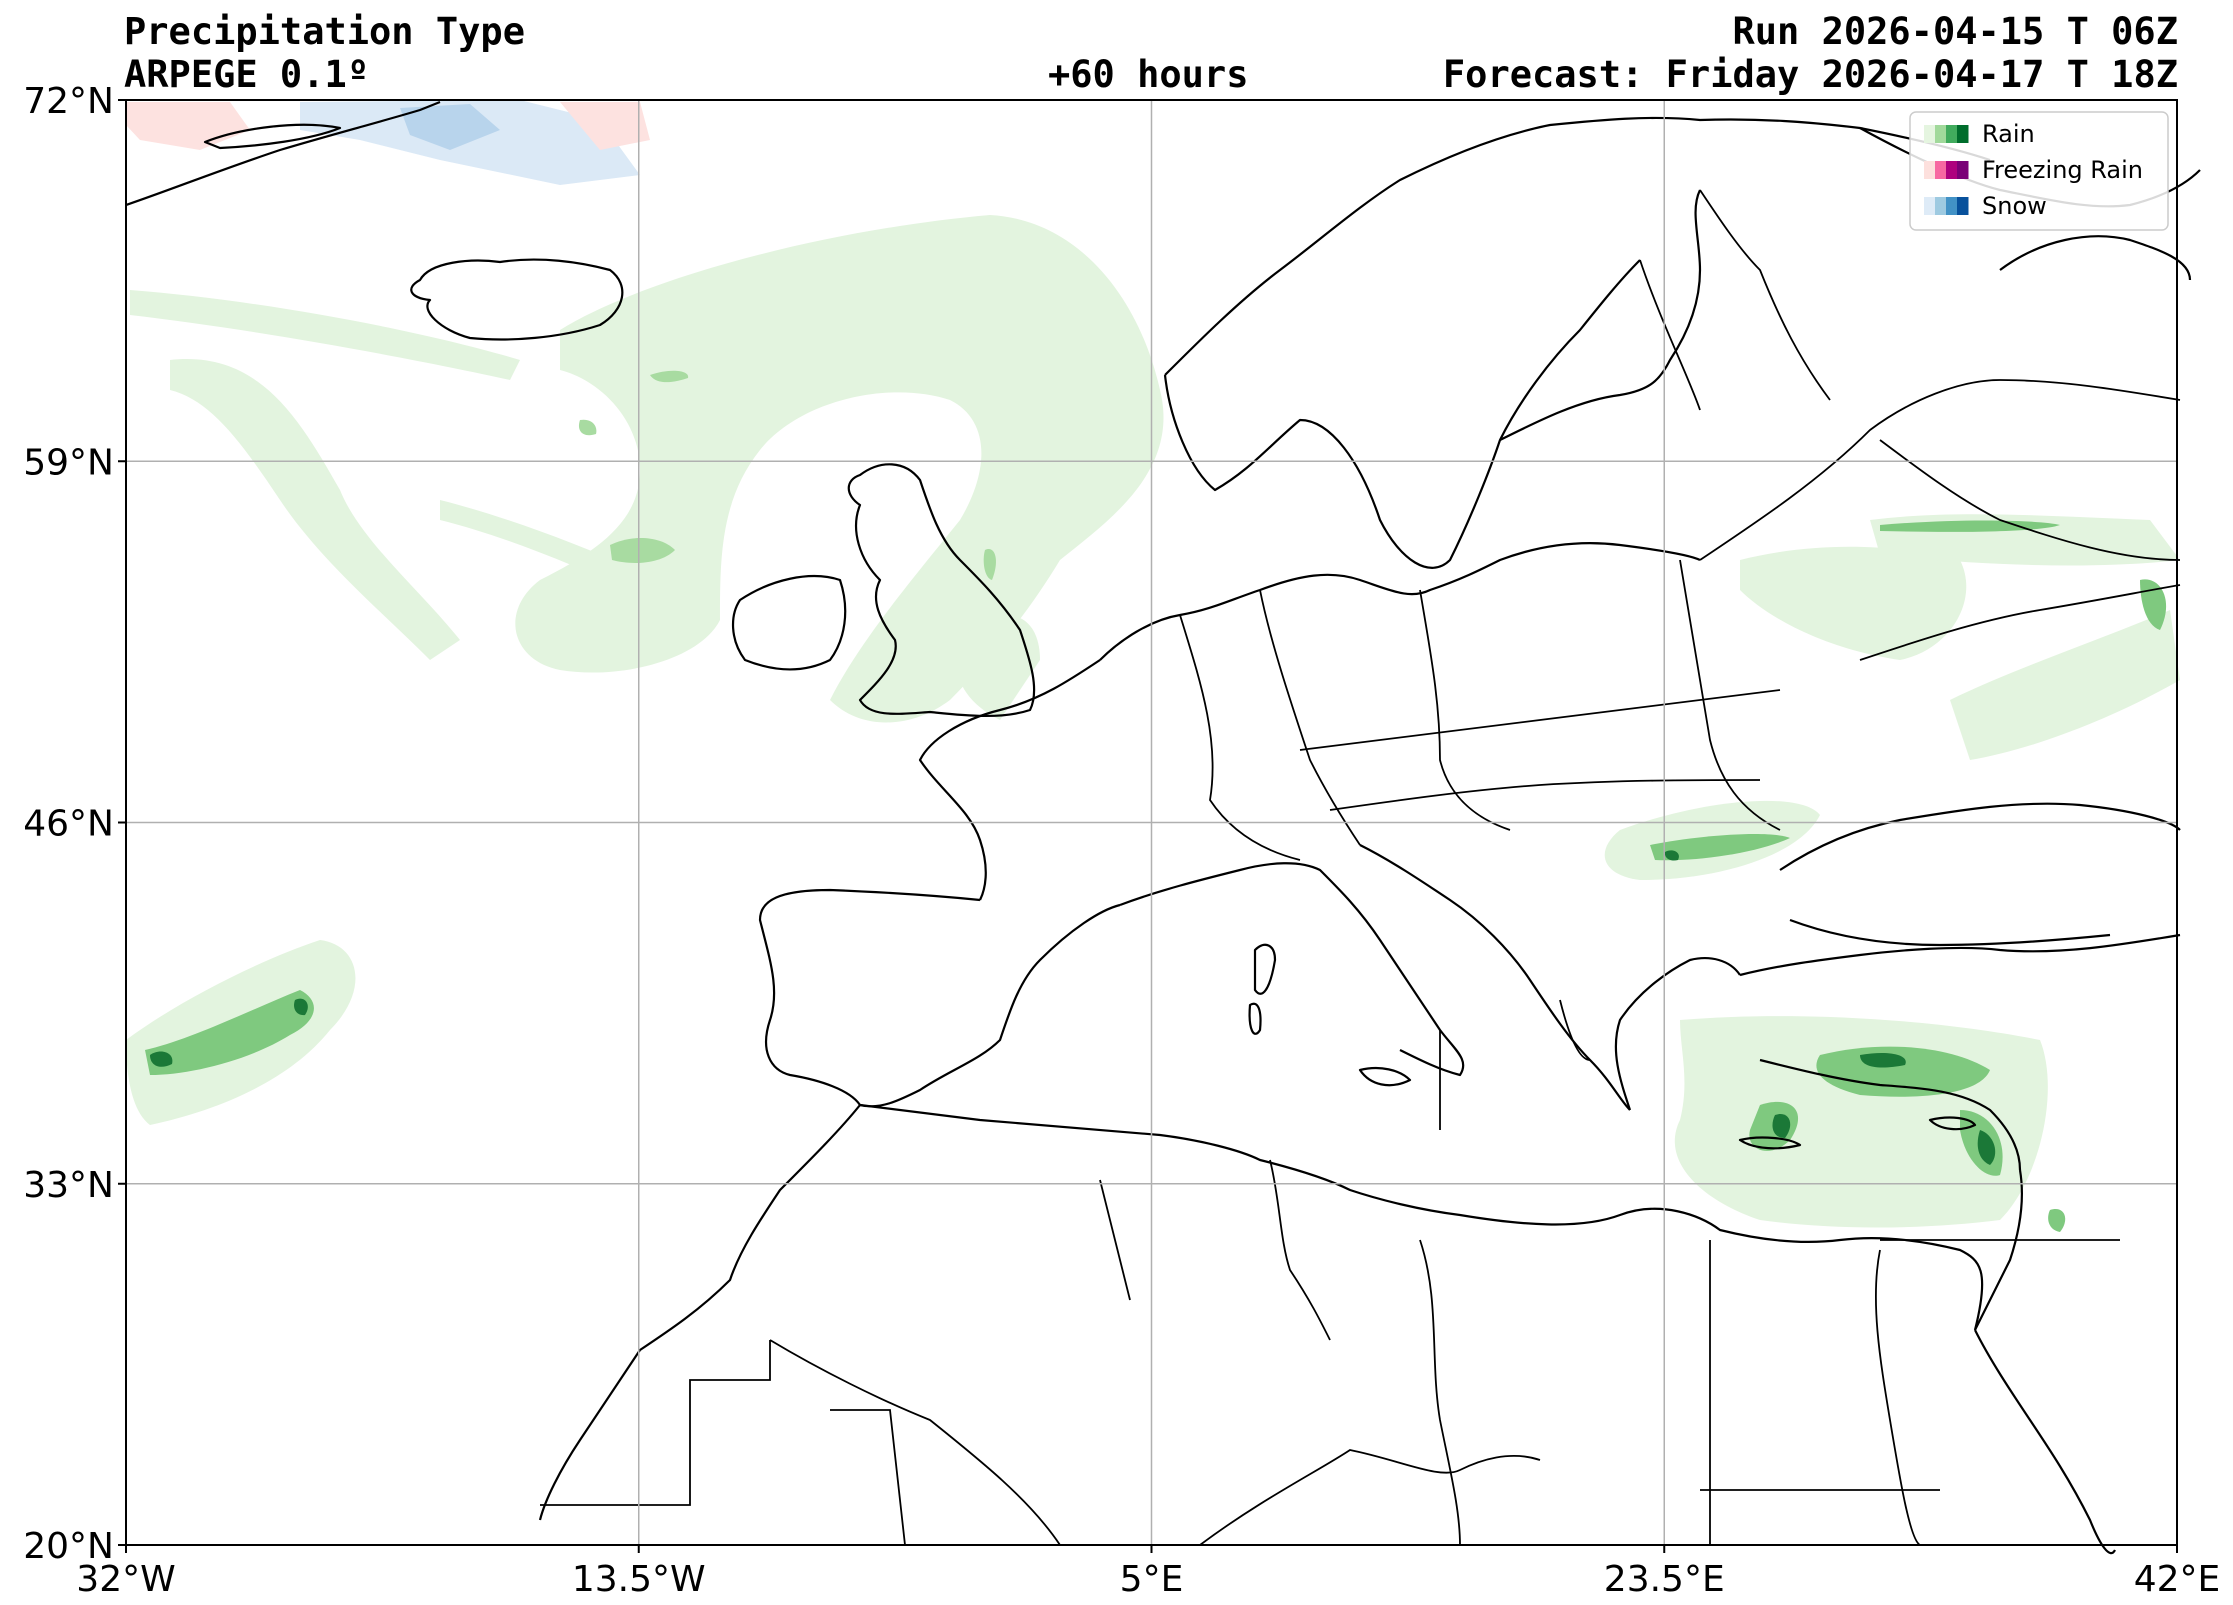  What do you see at coordinates (941, 590) in the screenshot?
I see `great-britain-coast` at bounding box center [941, 590].